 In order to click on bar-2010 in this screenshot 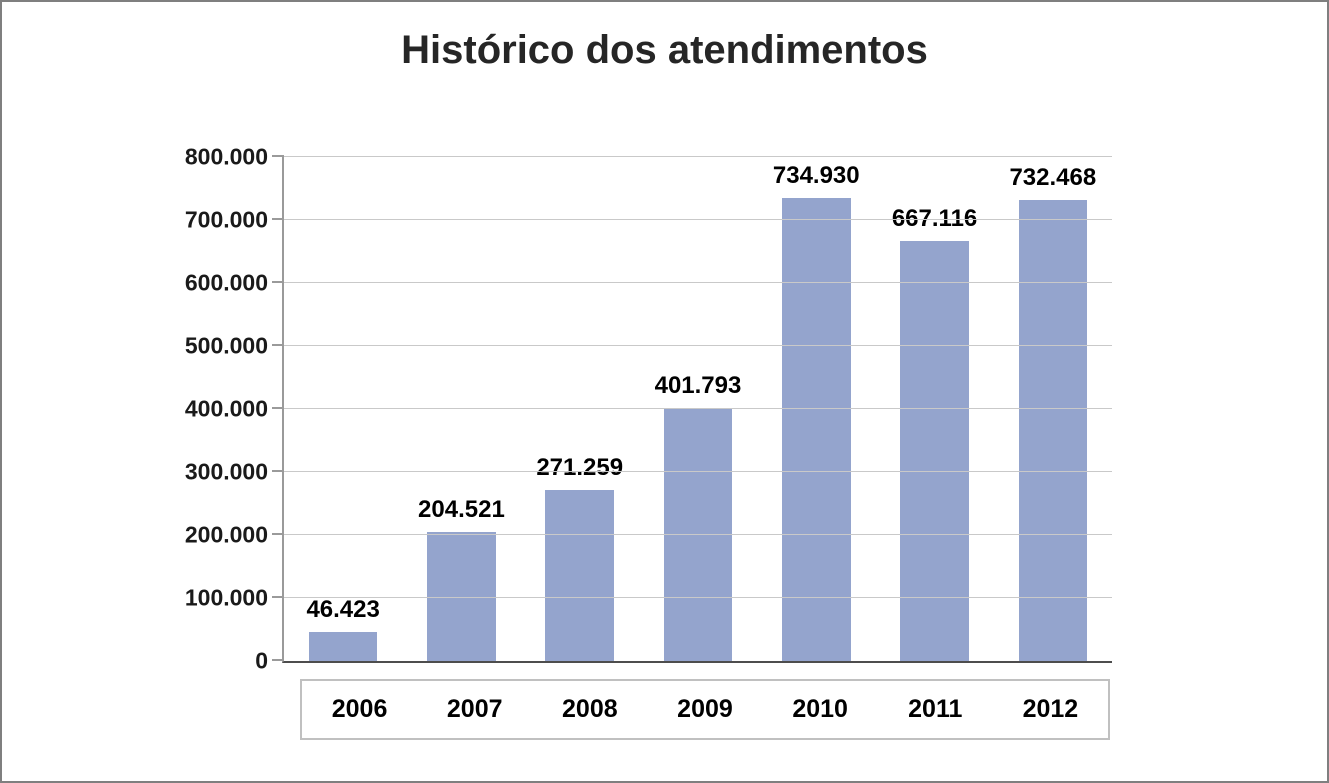, I will do `click(816, 429)`.